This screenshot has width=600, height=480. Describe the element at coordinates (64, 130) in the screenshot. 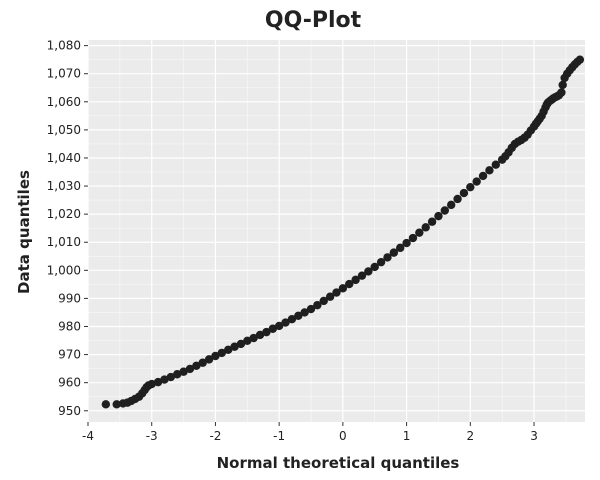

I see `y-tick-label: 1,050` at that location.